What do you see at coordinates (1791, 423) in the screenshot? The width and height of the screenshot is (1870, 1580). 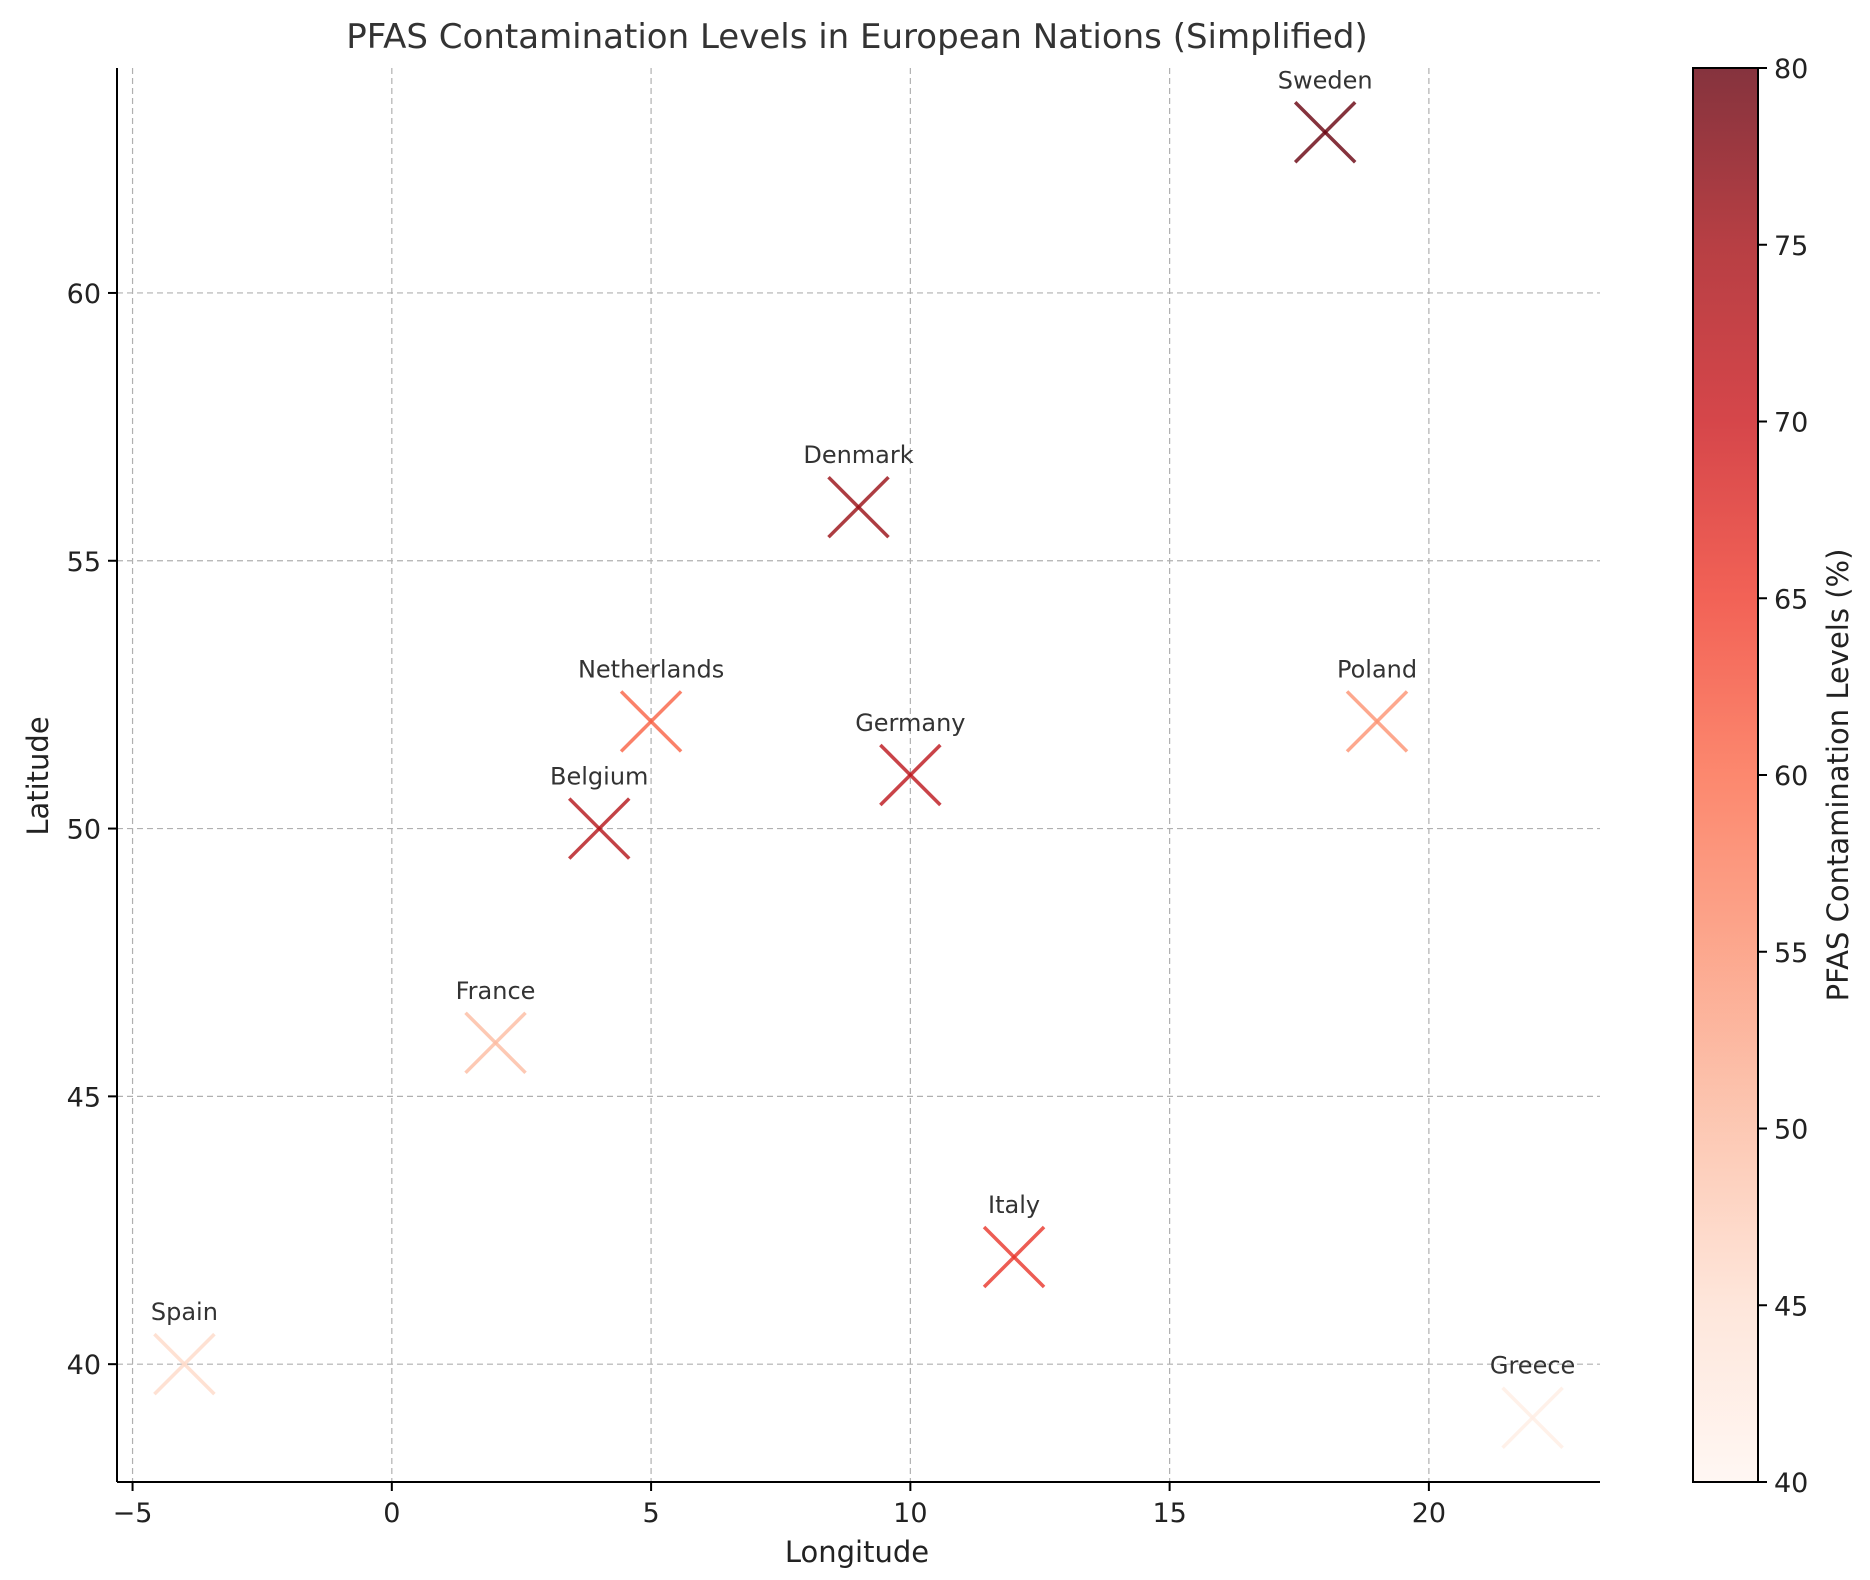 I see `colorbar-tick-label: 70` at bounding box center [1791, 423].